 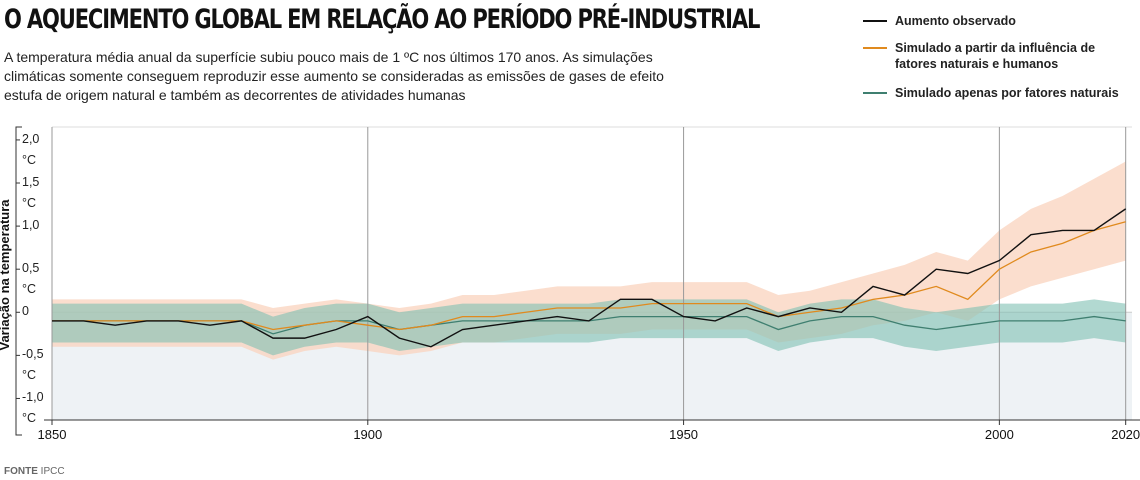 I want to click on legend-label: Aumento observado, so click(x=955, y=21).